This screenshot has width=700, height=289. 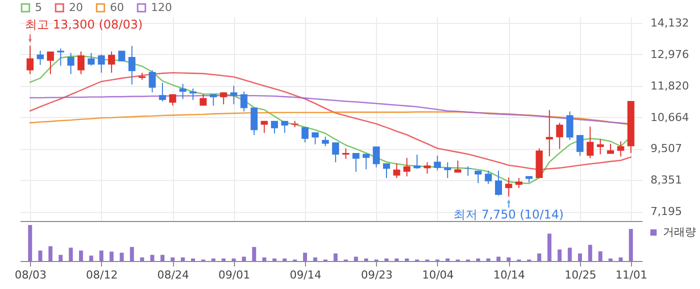 What do you see at coordinates (306, 275) in the screenshot?
I see `x-tick-label: 09/14` at bounding box center [306, 275].